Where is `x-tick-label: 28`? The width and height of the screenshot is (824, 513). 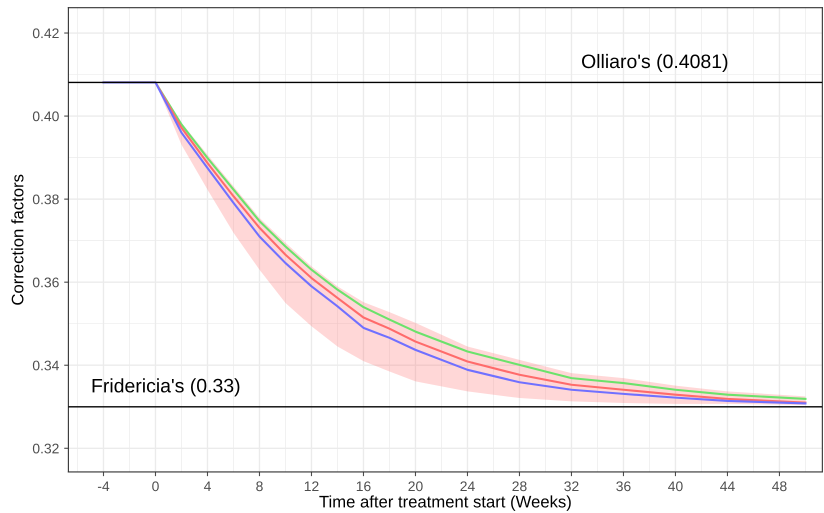 x-tick-label: 28 is located at coordinates (519, 486).